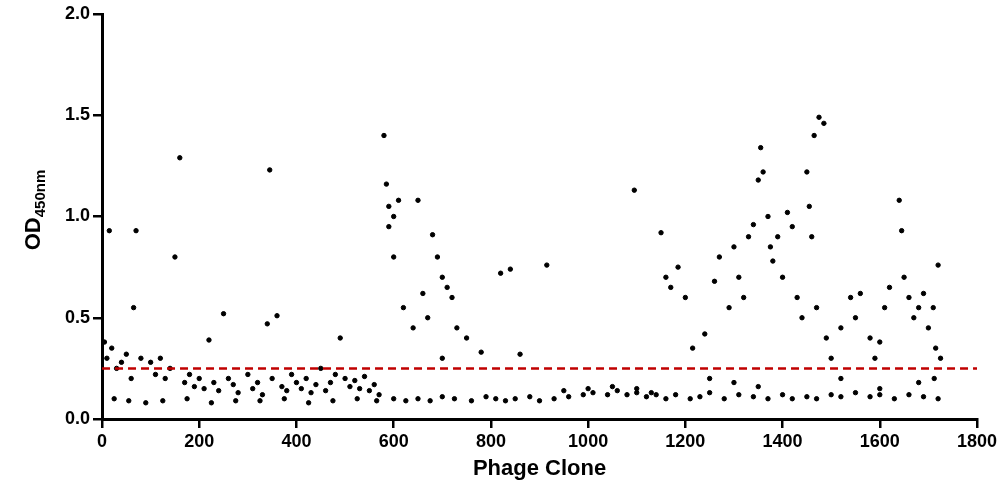  Describe the element at coordinates (77, 114) in the screenshot. I see `y-tick-label: 1.5` at that location.